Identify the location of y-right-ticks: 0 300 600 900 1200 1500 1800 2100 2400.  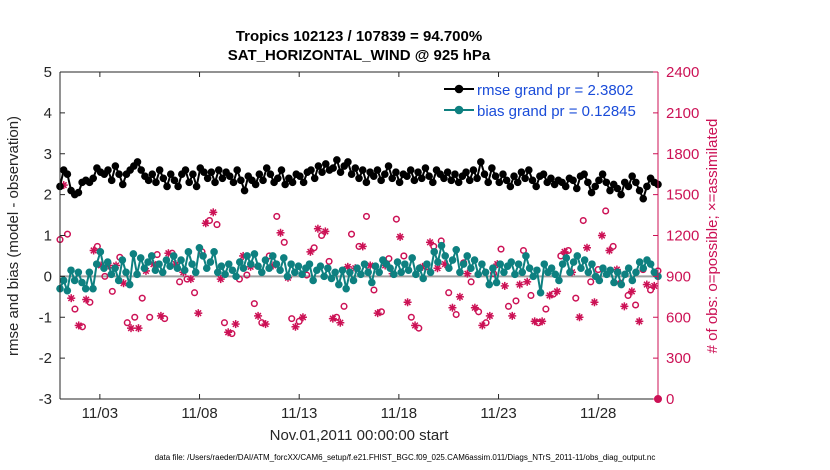
(676, 236).